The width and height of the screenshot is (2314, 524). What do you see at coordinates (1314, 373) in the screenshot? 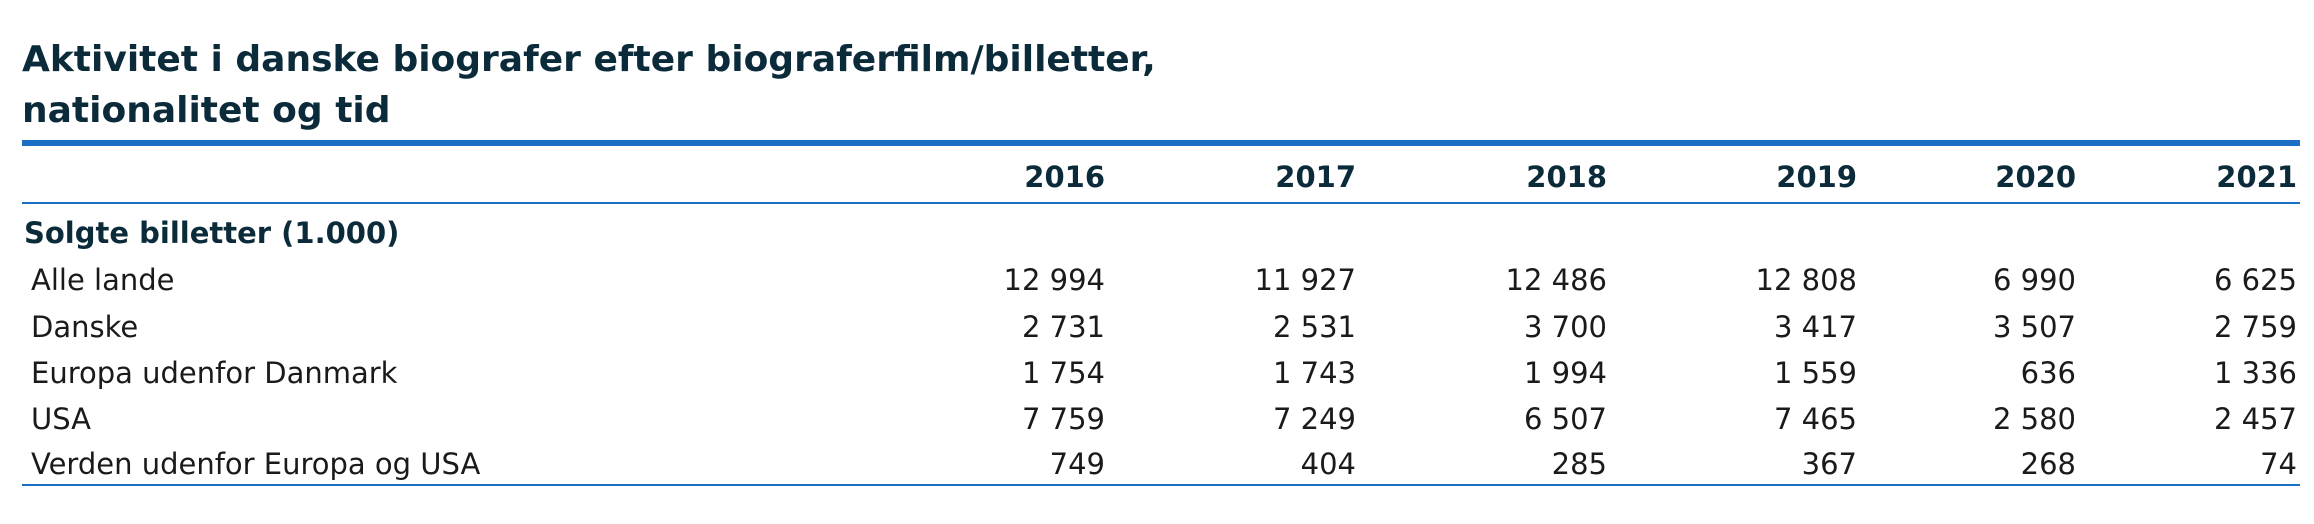
I see `value-cell: 1 743` at bounding box center [1314, 373].